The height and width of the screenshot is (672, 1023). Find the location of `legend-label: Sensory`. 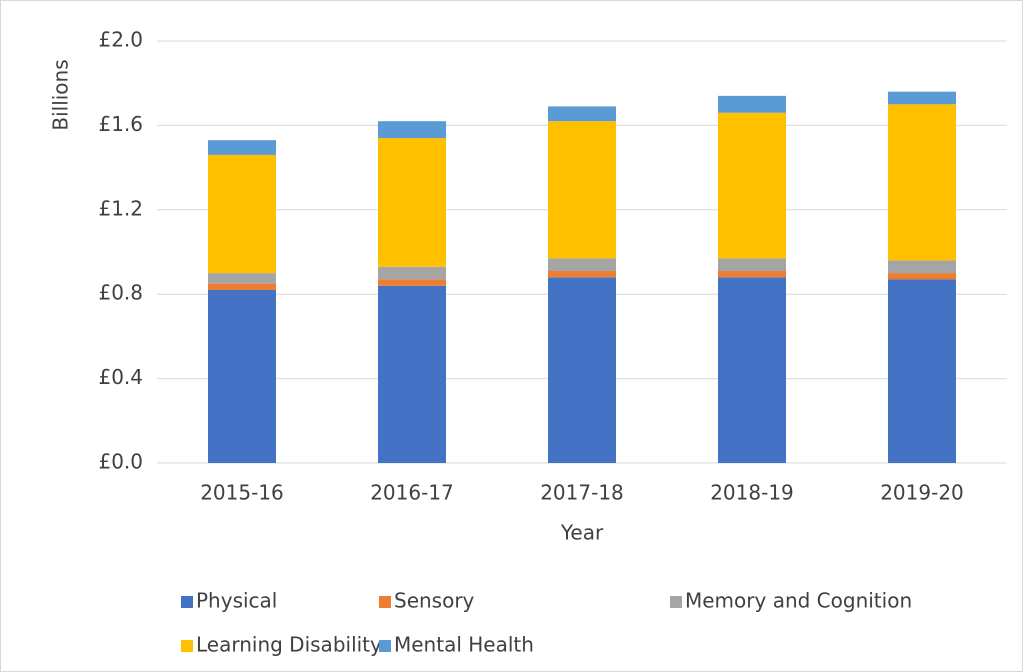

legend-label: Sensory is located at coordinates (434, 601).